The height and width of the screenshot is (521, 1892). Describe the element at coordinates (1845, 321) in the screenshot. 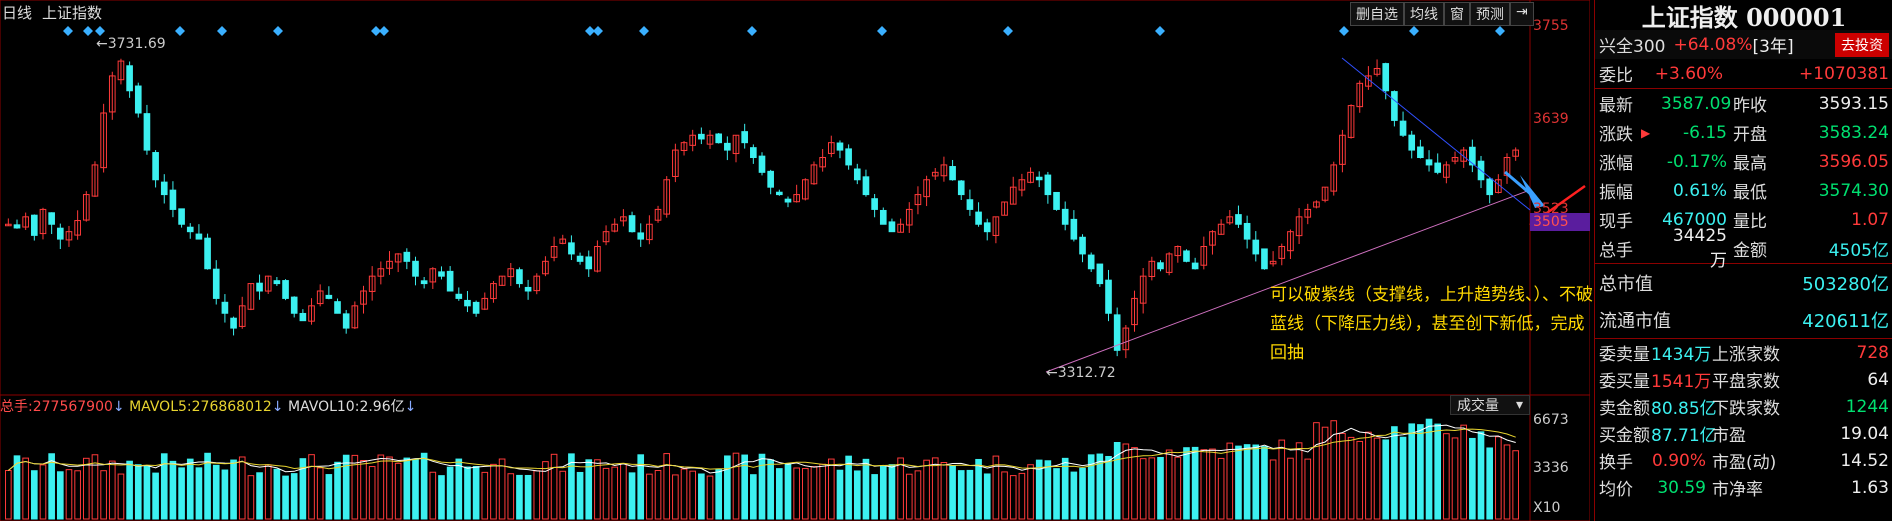

I see `float-cap-value: 420611亿` at that location.